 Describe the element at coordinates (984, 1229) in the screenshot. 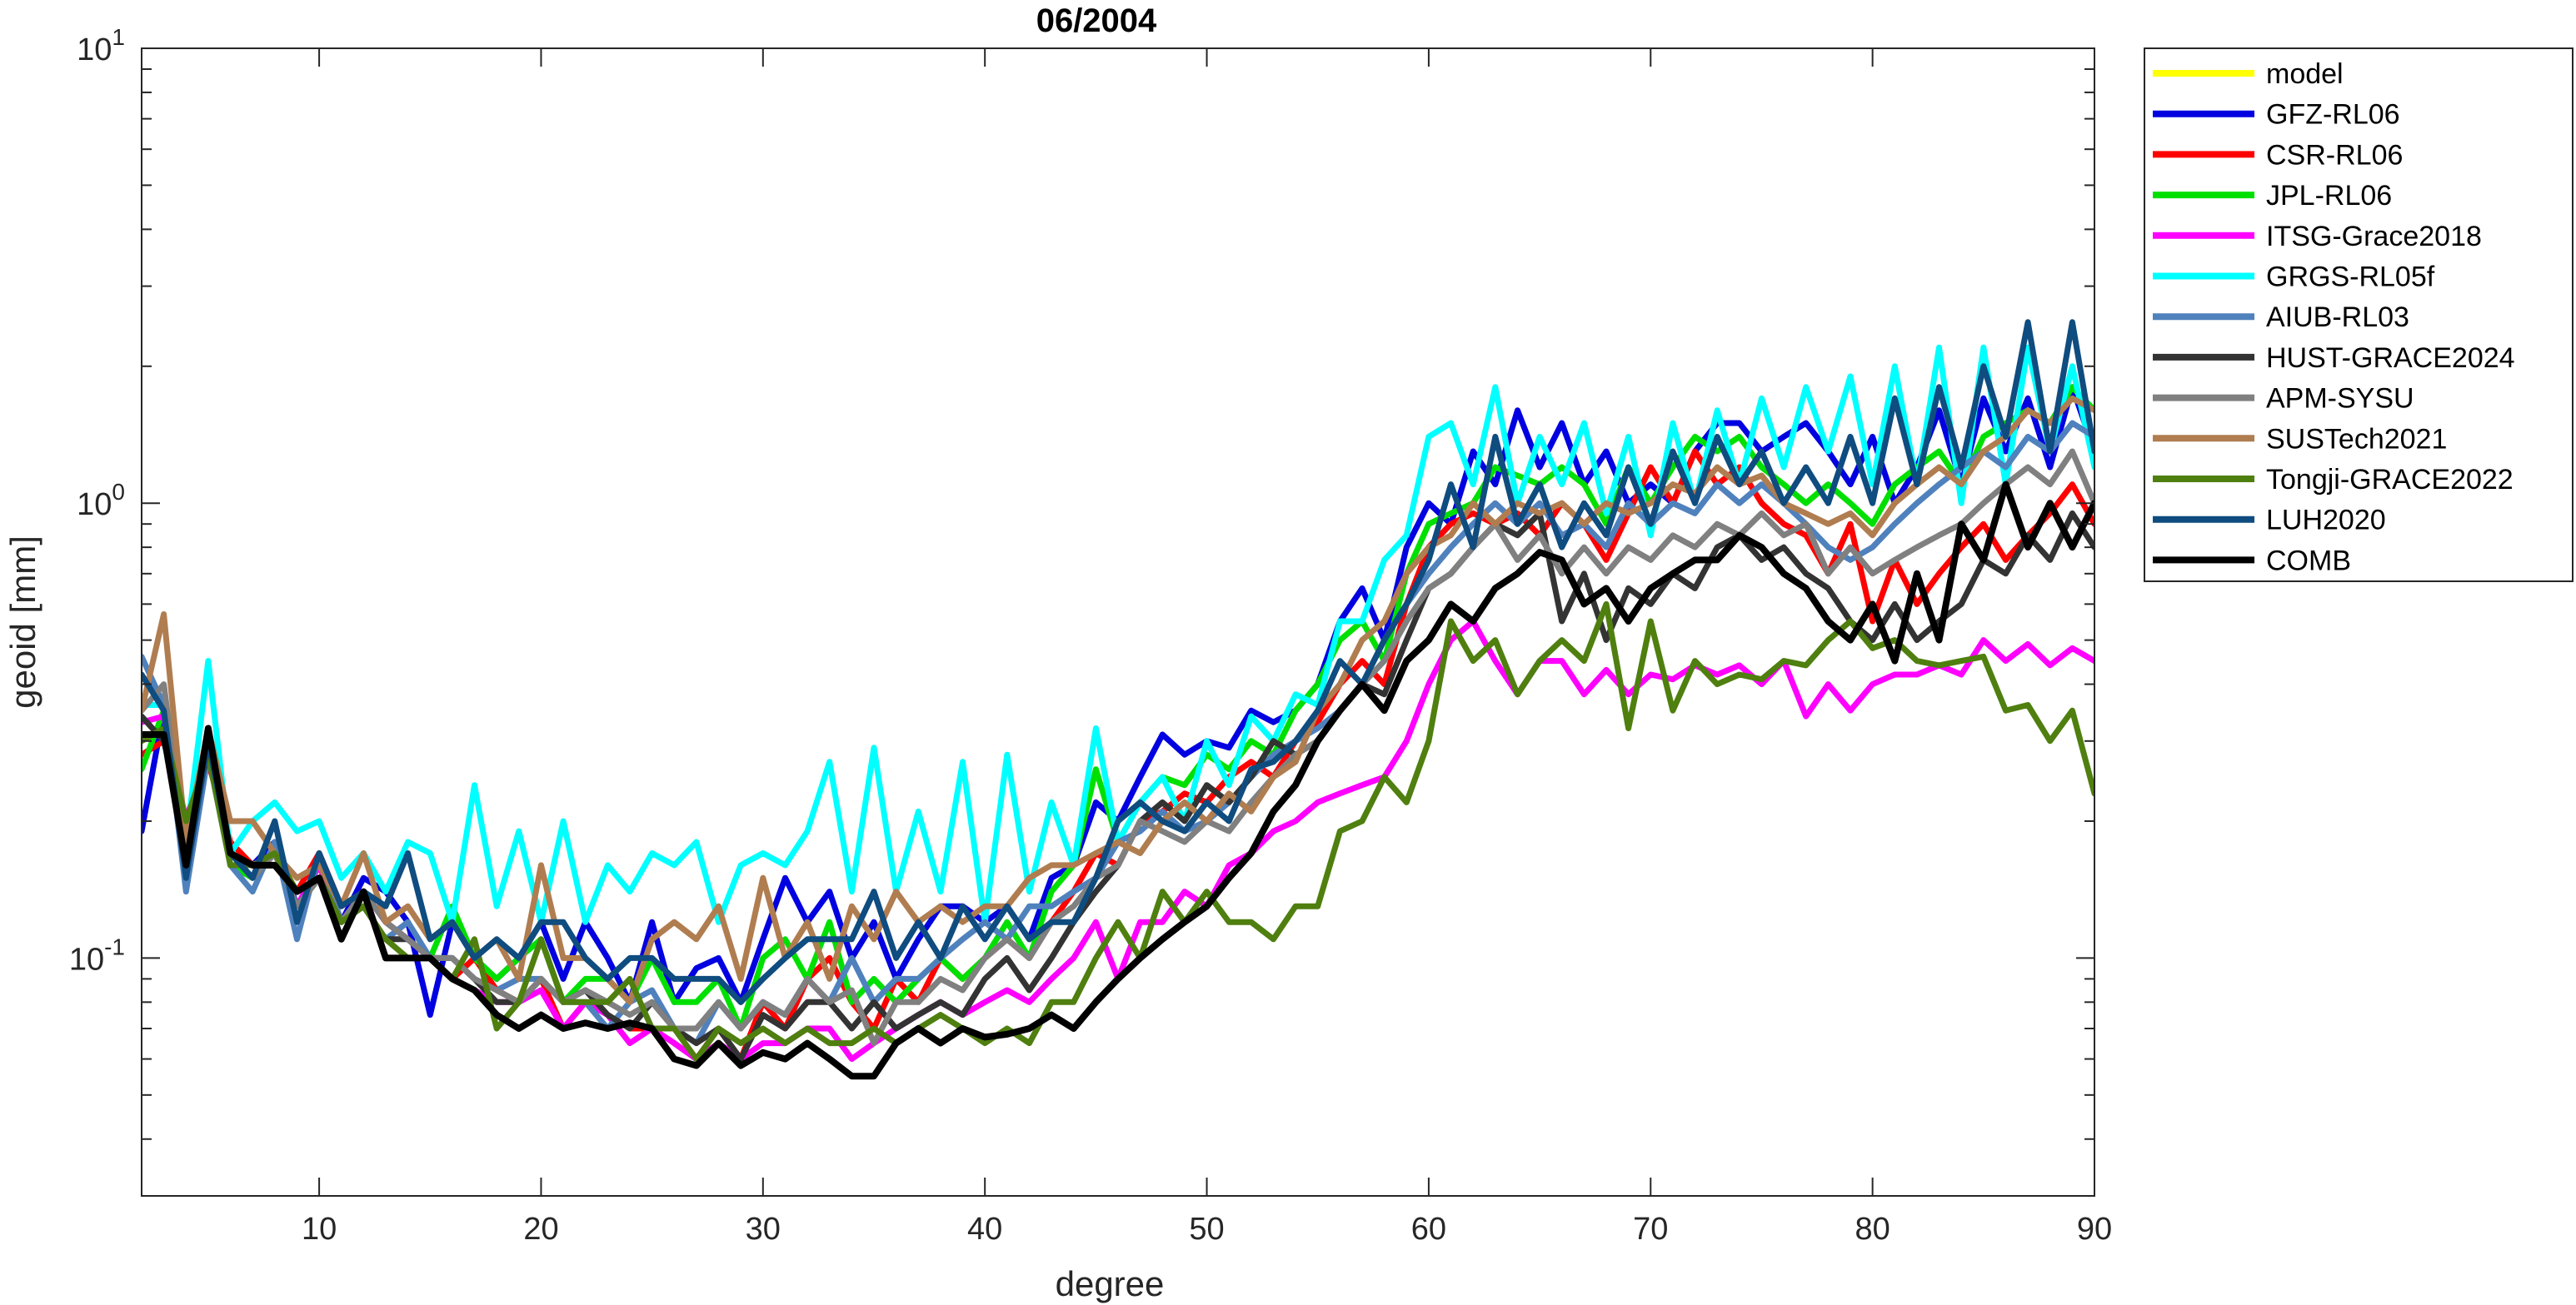

I see `x-tick-label: 40` at that location.